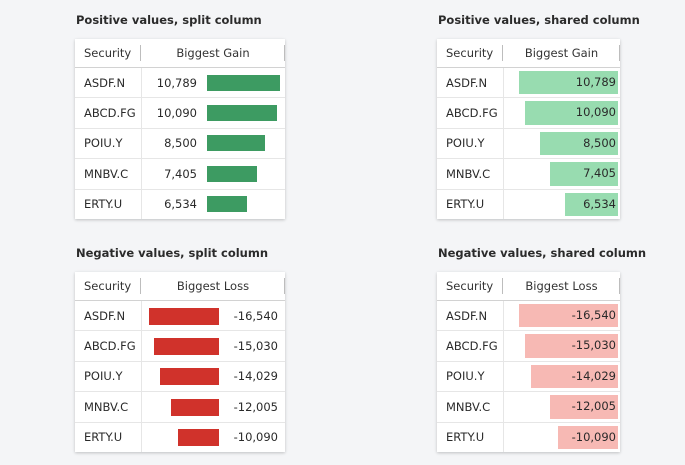 Image resolution: width=685 pixels, height=465 pixels. What do you see at coordinates (593, 375) in the screenshot?
I see `value-text: -14,029` at bounding box center [593, 375].